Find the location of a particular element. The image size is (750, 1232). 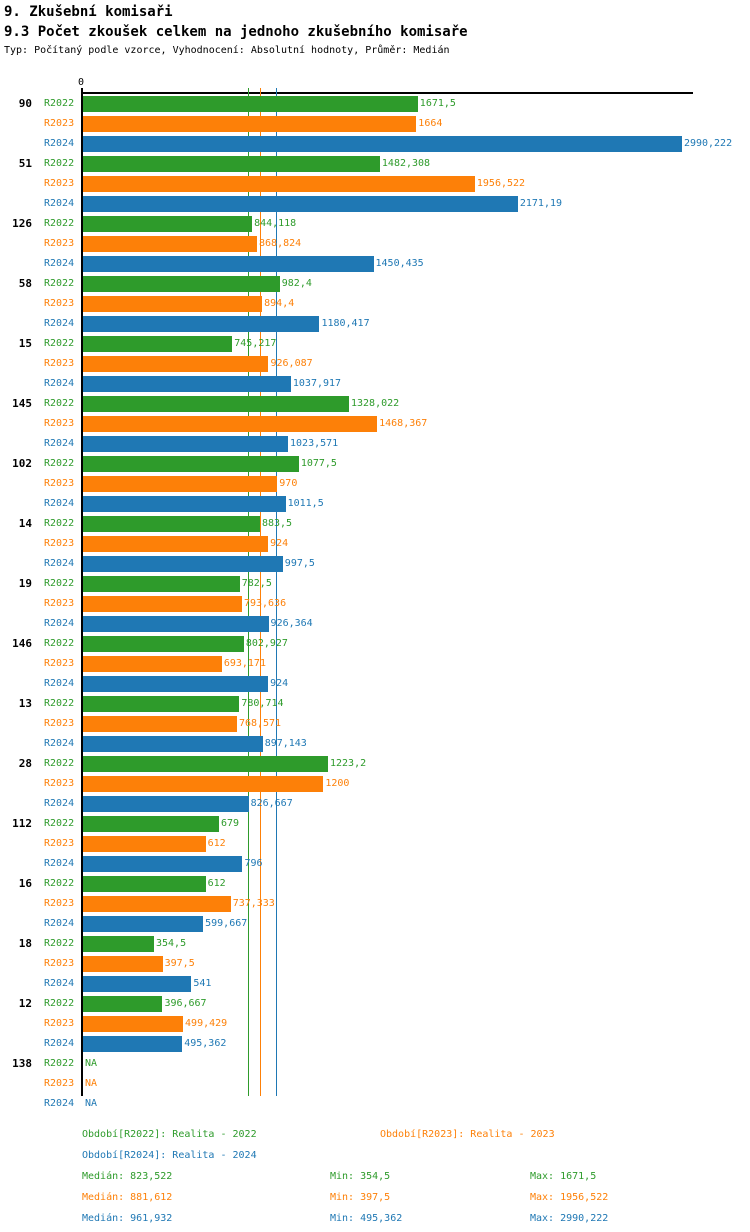

bar-row: R2023 737,333 is located at coordinates (375, 904).